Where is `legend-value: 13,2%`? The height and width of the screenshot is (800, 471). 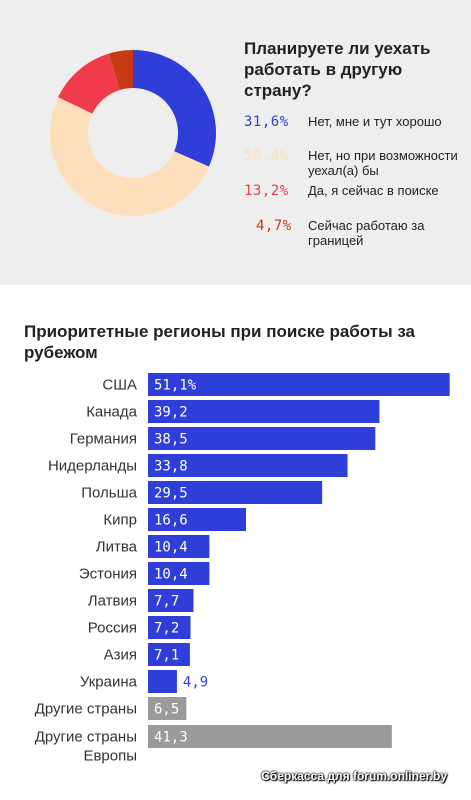
legend-value: 13,2% is located at coordinates (266, 191).